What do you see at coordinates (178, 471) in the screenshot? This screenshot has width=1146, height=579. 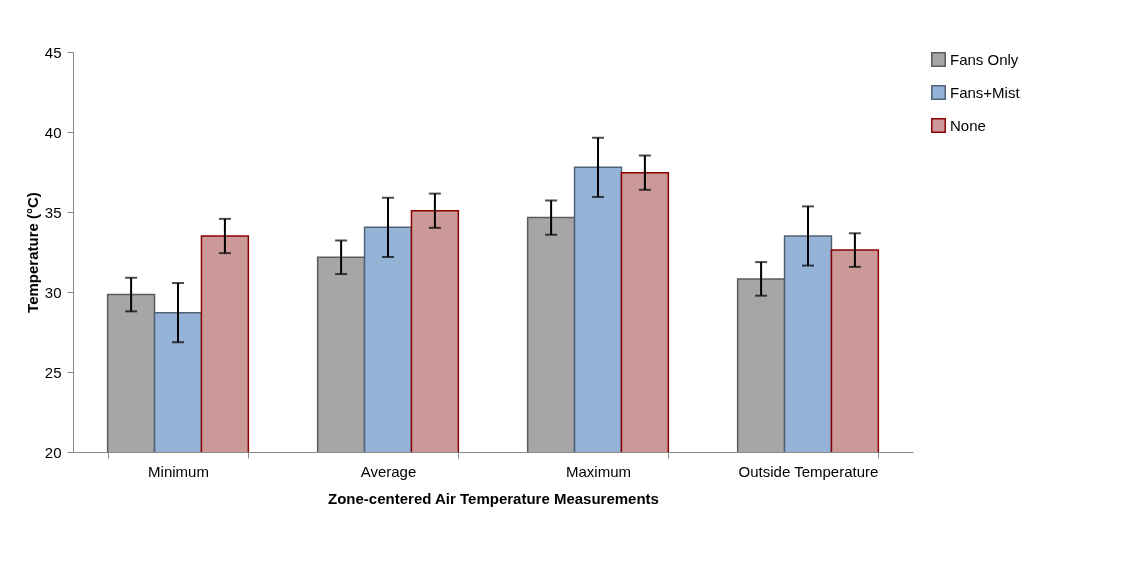 I see `x-tick-label: Minimum` at bounding box center [178, 471].